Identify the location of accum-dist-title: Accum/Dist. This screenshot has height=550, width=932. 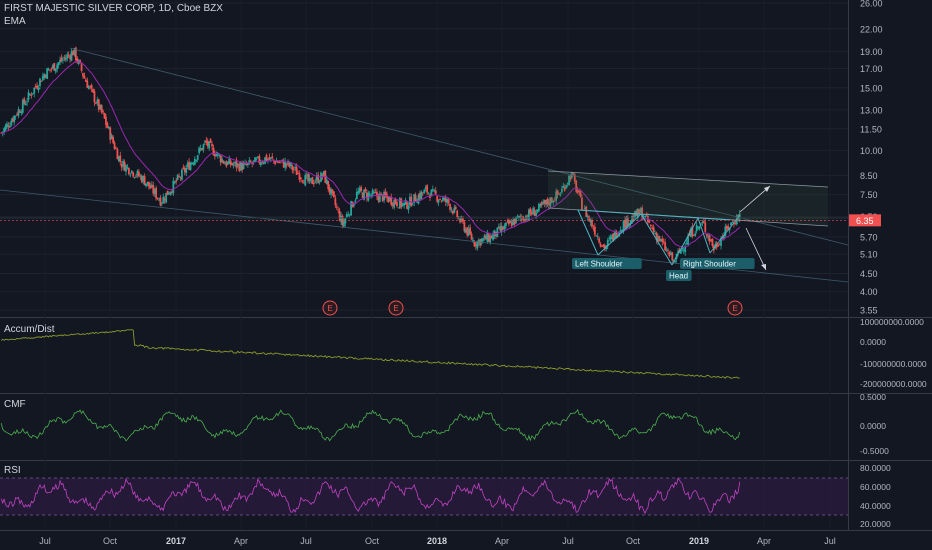
(29, 329).